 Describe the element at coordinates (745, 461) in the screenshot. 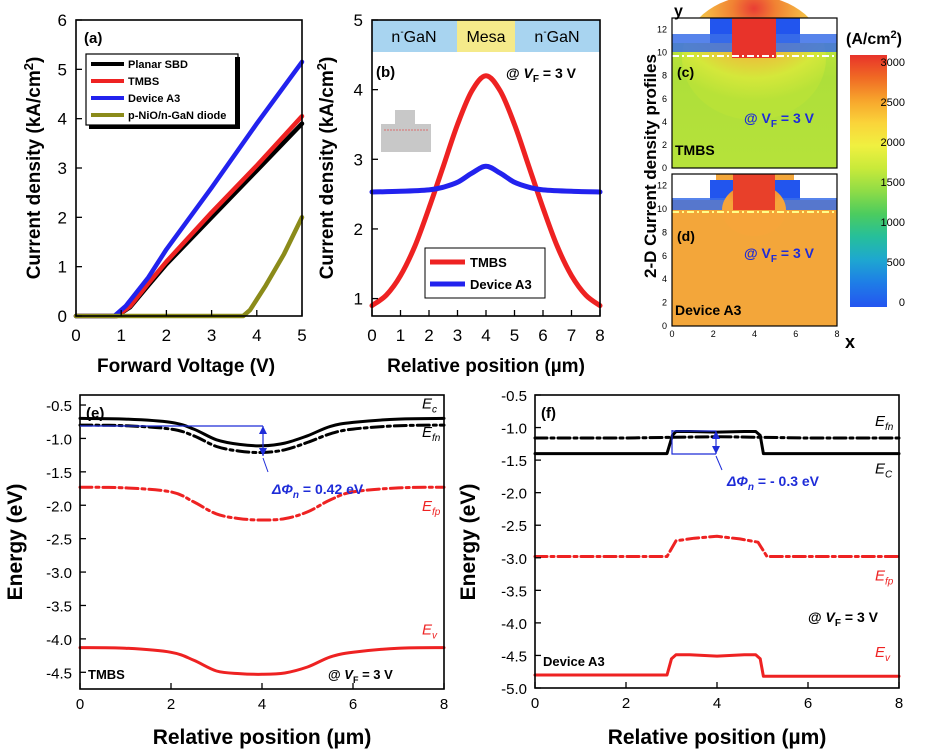

I see `panel-f-delta-annotation: ΔΦn = - 0.3 eV` at that location.